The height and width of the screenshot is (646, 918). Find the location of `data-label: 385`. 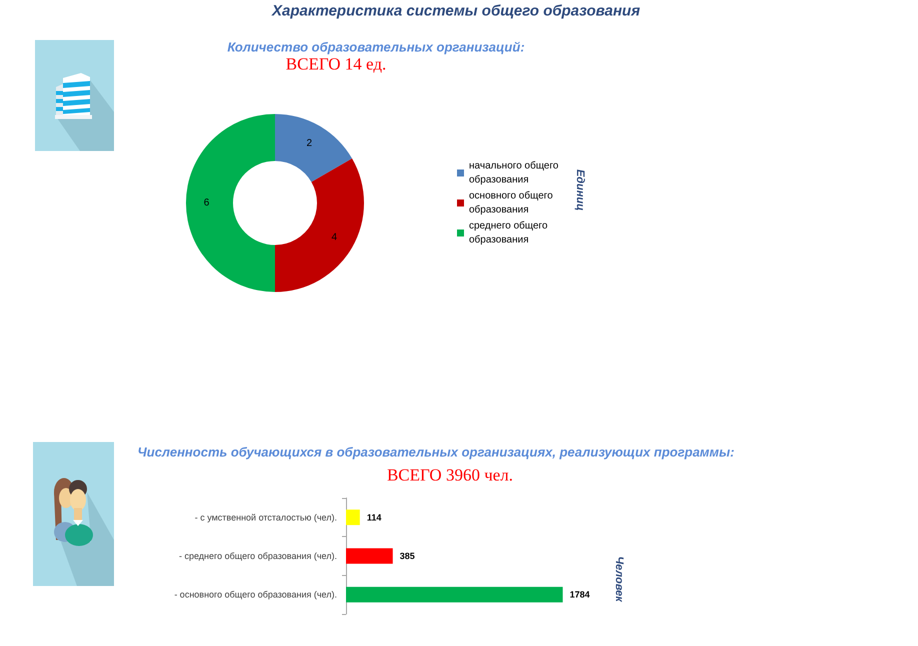

data-label: 385 is located at coordinates (407, 556).